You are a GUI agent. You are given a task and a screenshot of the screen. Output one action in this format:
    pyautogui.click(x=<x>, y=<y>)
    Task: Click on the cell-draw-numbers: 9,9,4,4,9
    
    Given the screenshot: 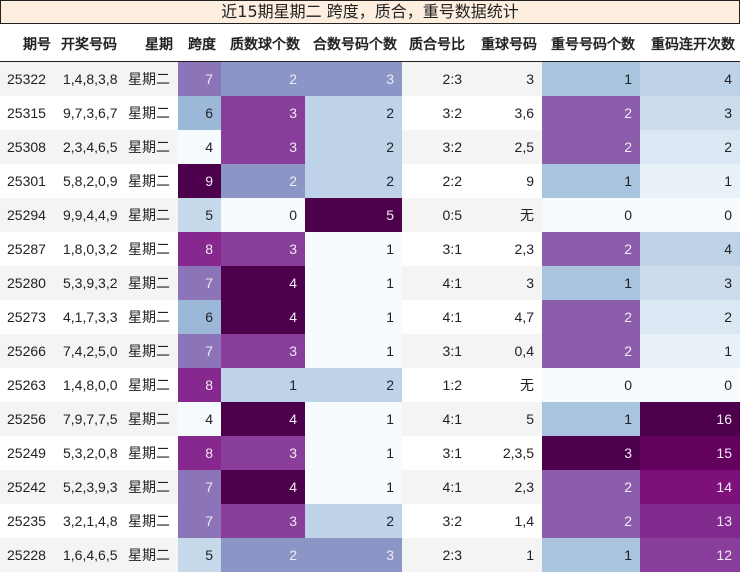 What is the action you would take?
    pyautogui.click(x=89, y=214)
    